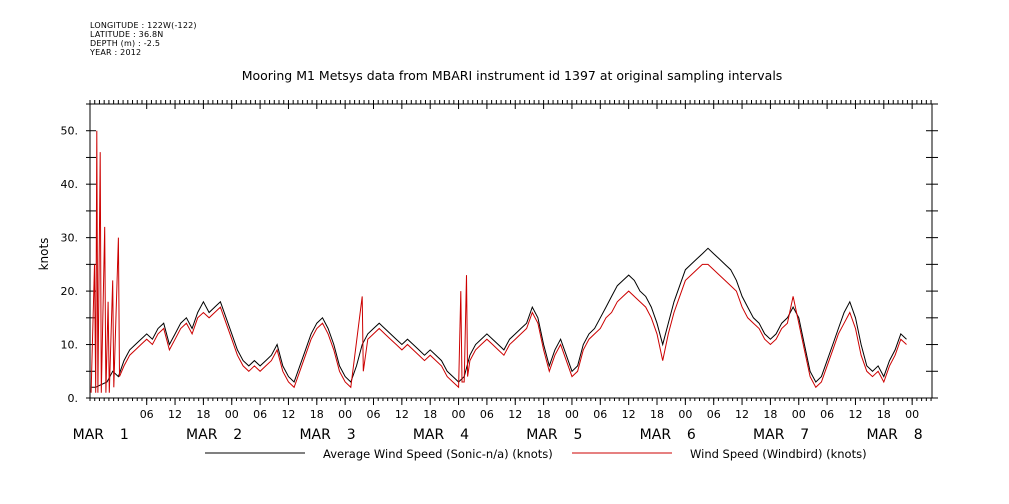 The width and height of the screenshot is (1009, 504). Describe the element at coordinates (70, 238) in the screenshot. I see `y-tick-label: 30.` at that location.